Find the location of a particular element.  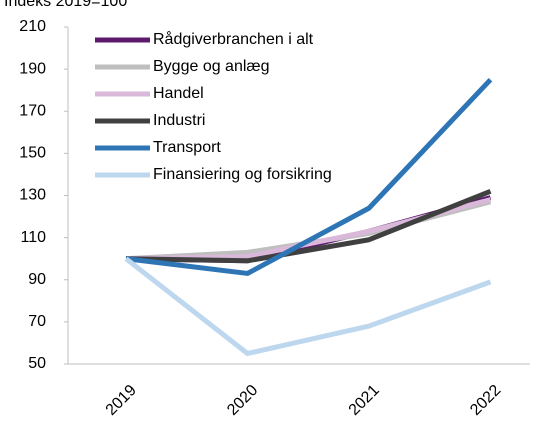

y-tick-label: 50 is located at coordinates (37, 363).